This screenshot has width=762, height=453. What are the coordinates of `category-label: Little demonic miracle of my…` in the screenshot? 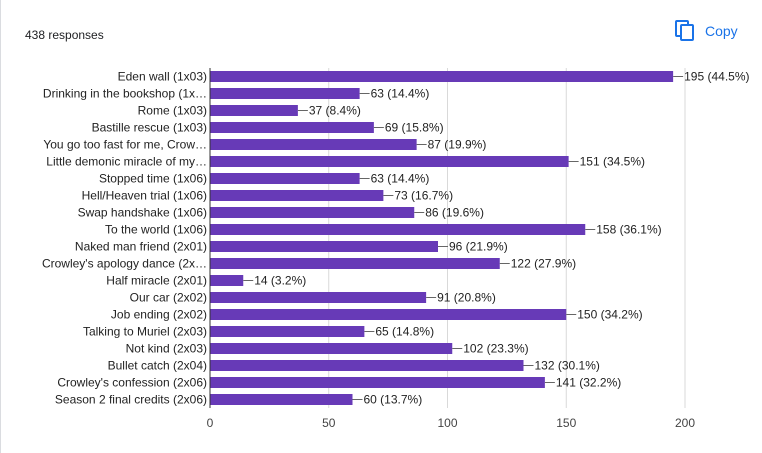 It's located at (126, 162).